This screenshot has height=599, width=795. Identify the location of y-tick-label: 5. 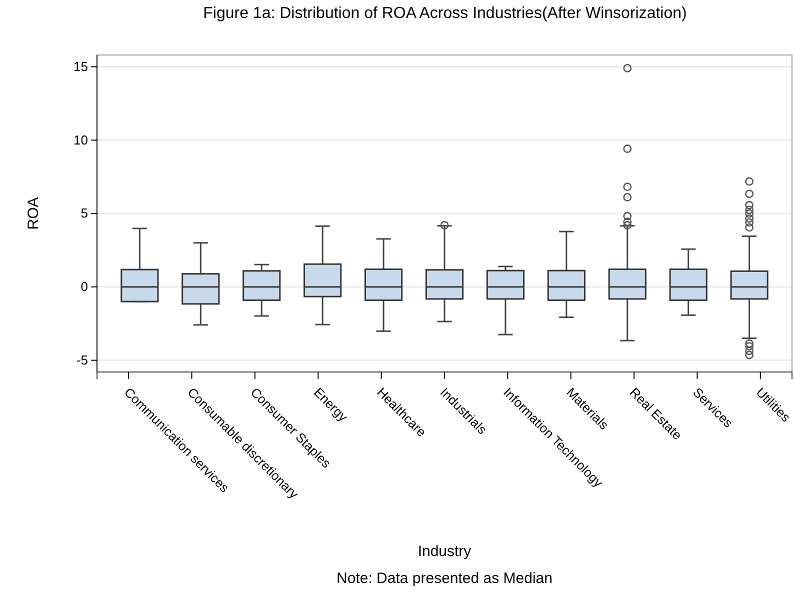
(84, 213).